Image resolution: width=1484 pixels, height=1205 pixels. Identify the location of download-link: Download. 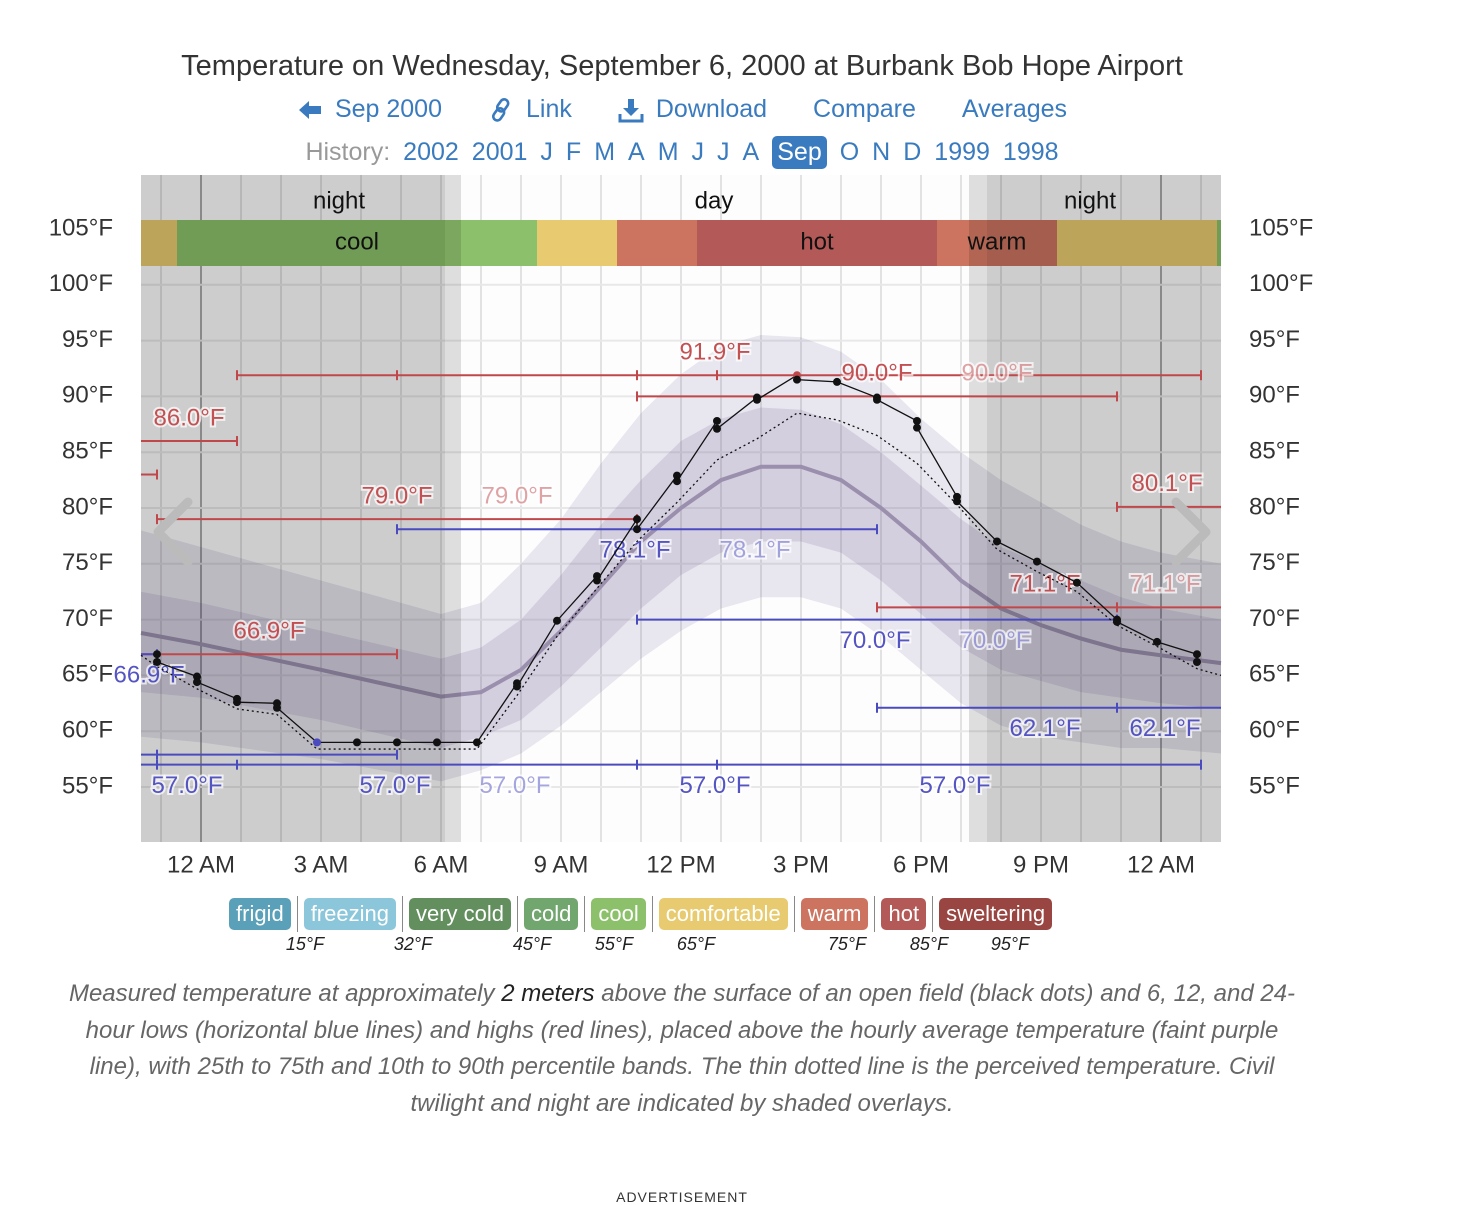
(692, 109).